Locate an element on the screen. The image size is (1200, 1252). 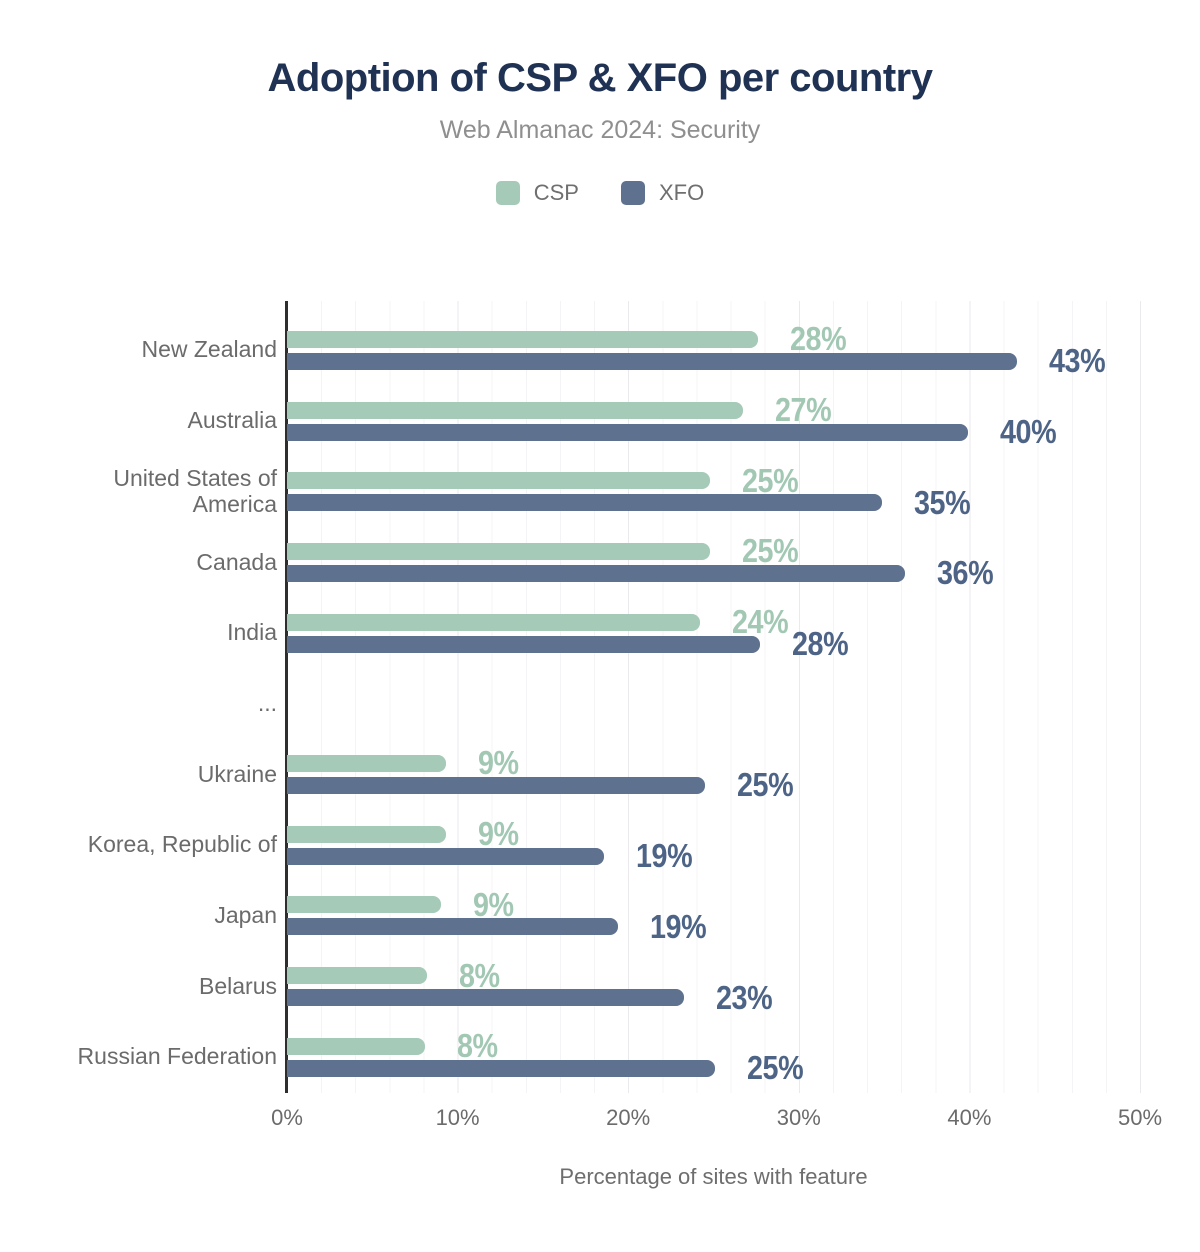
country-label-text: Australia is located at coordinates (232, 420).